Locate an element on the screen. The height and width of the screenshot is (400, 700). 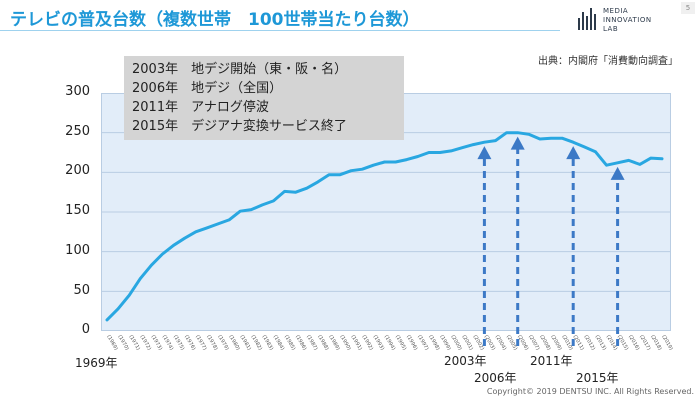
data-point-2001 is located at coordinates (462, 147).